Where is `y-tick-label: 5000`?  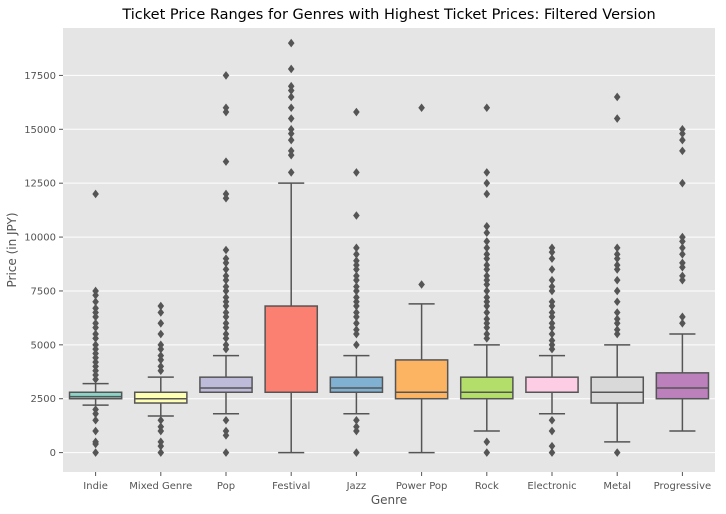 y-tick-label: 5000 is located at coordinates (43, 345).